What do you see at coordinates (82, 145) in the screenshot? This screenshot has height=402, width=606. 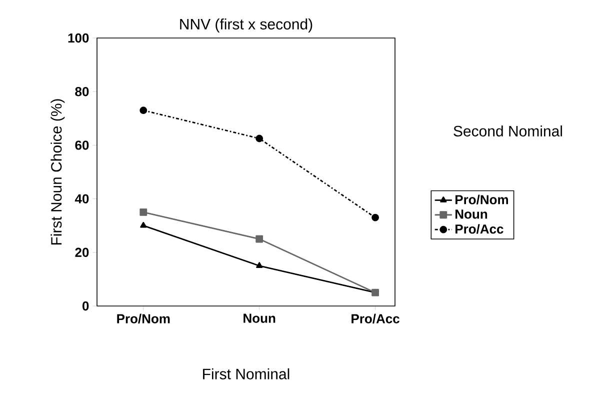 I see `y-tick-label: 60` at bounding box center [82, 145].